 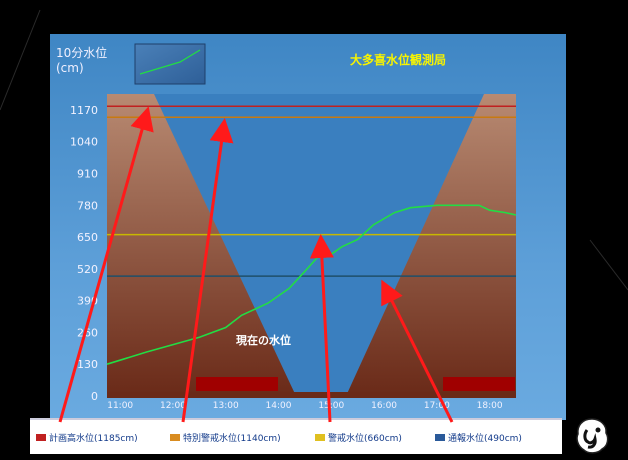 I want to click on legend-item-notification: 通報水位(490cm), so click(x=478, y=437).